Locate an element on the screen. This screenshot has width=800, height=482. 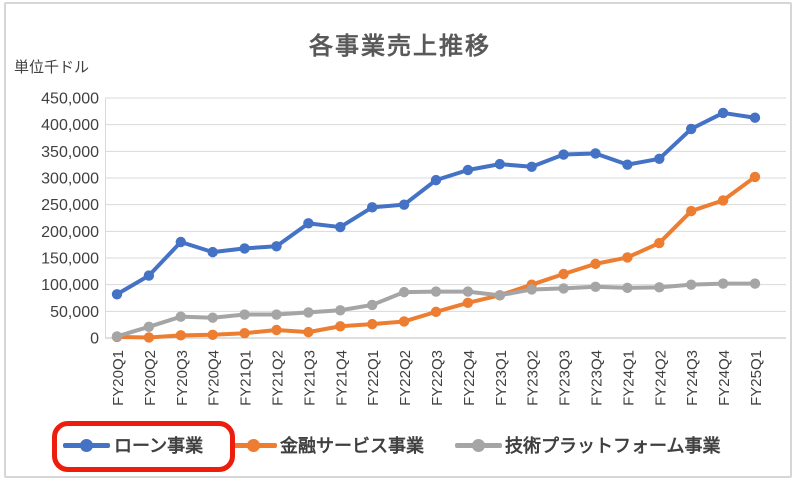
x-axis-tick-label: FY22Q3 is located at coordinates (437, 378).